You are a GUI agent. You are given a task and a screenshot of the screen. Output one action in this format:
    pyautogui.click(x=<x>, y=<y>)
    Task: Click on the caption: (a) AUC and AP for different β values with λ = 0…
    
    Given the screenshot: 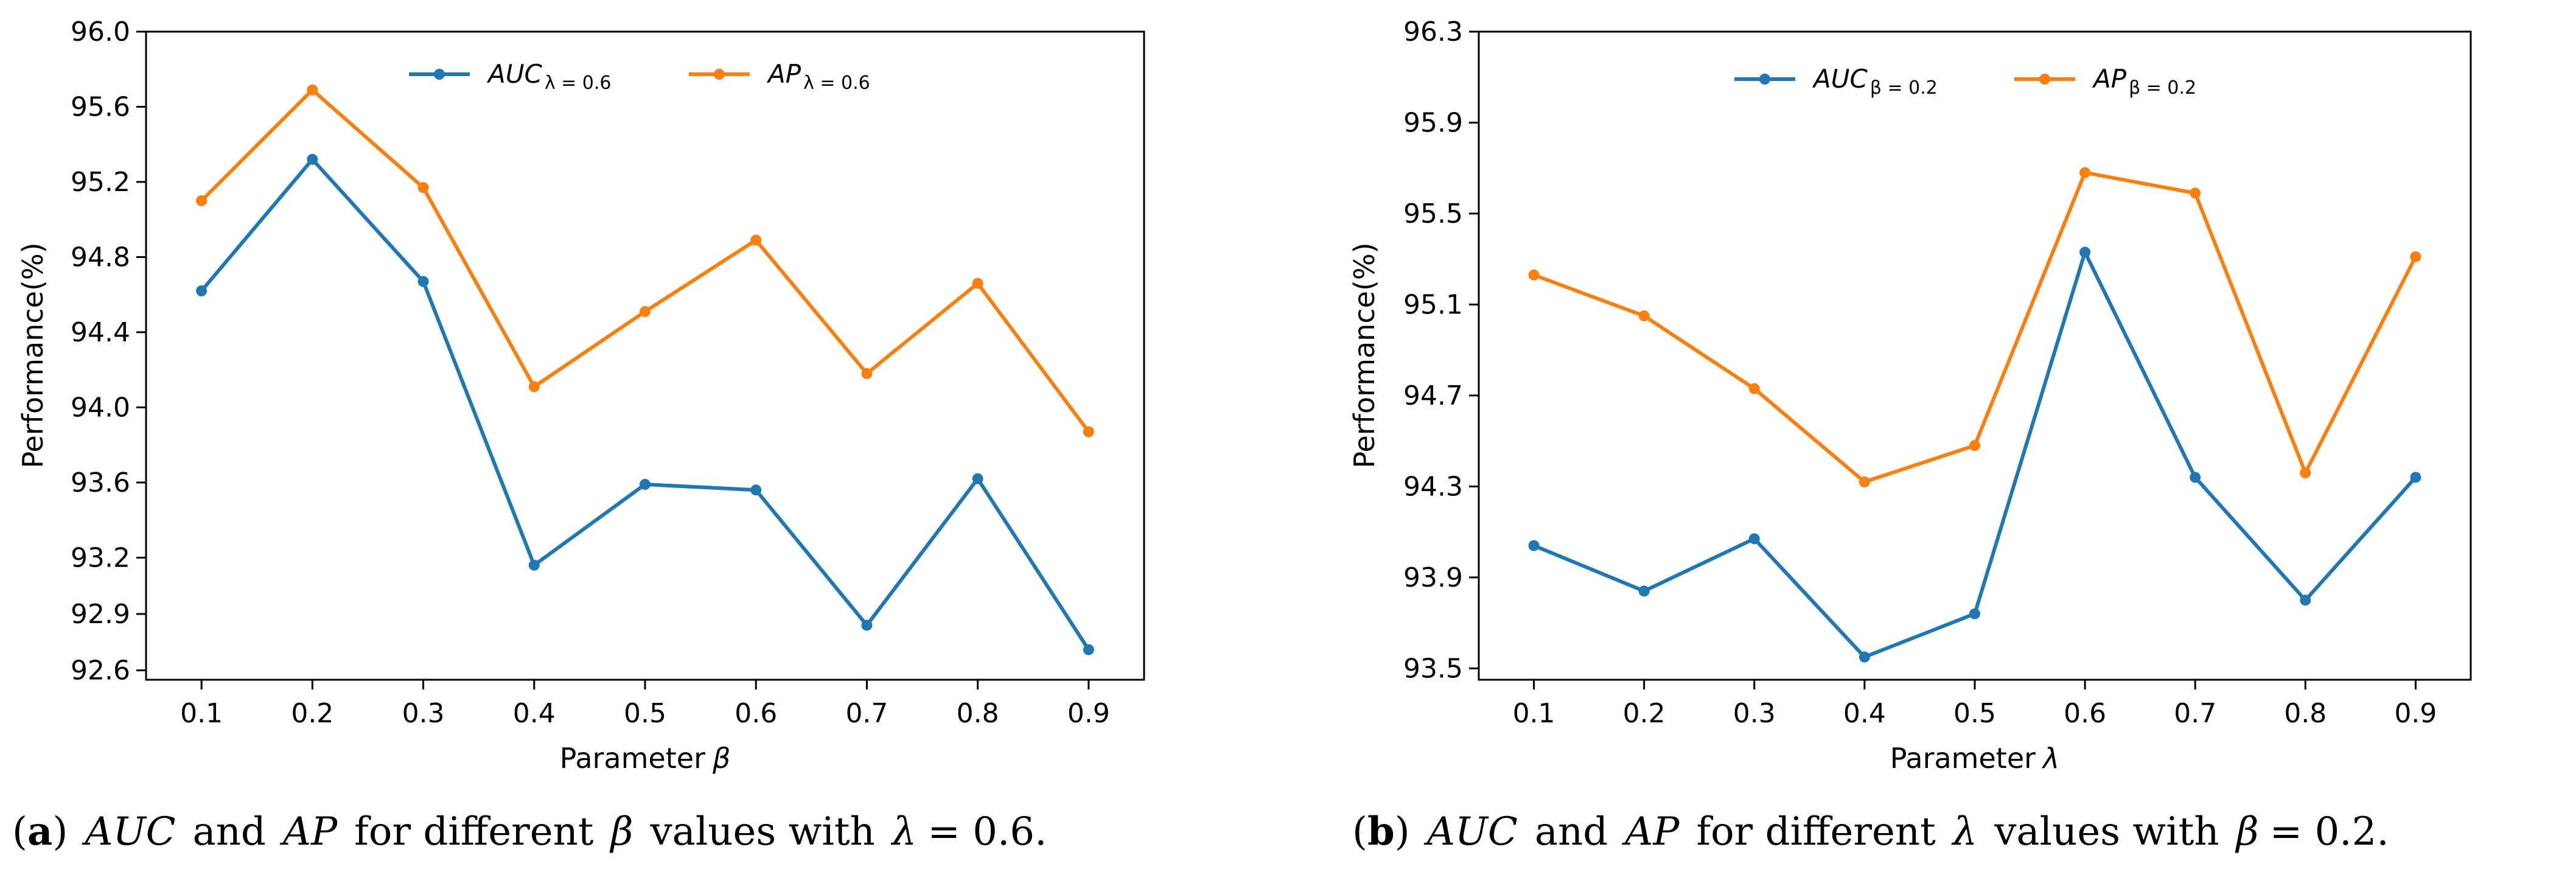 What is the action you would take?
    pyautogui.click(x=529, y=831)
    